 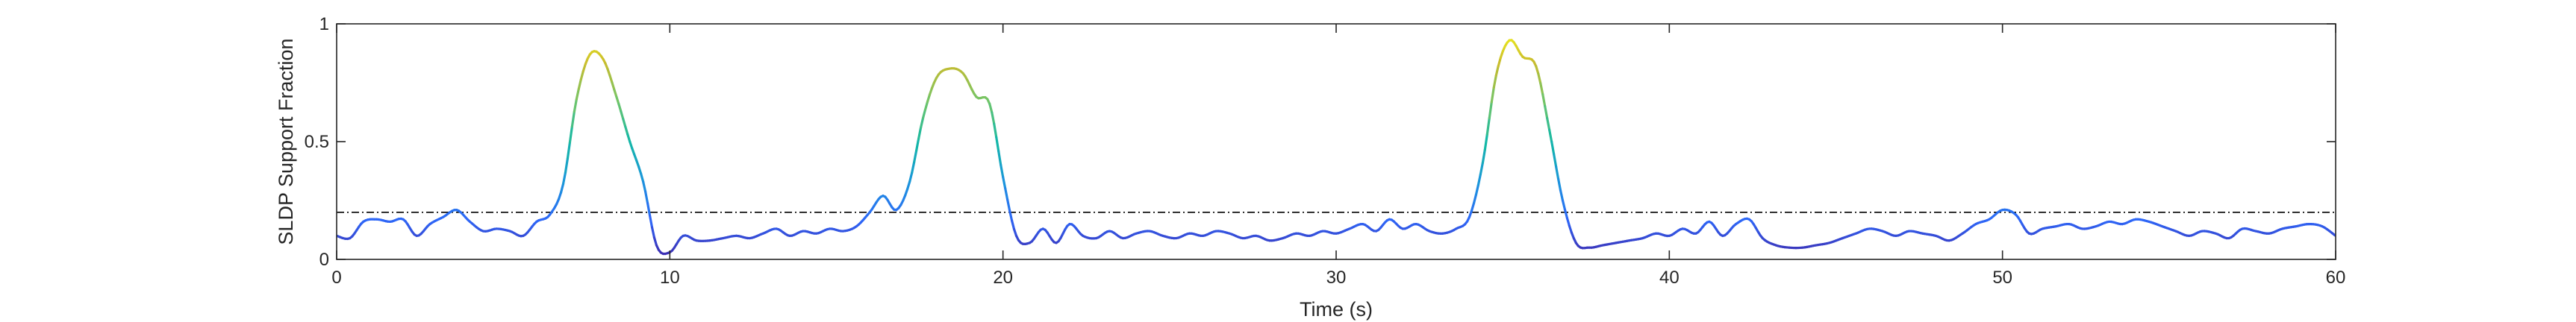 I want to click on x-tick-label: 50, so click(x=2002, y=278).